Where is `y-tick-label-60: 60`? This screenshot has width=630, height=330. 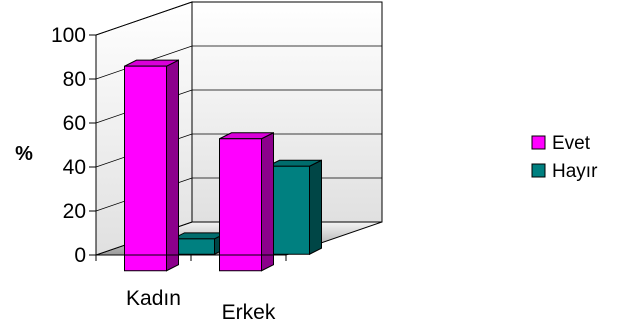 y-tick-label-60: 60 is located at coordinates (74, 123).